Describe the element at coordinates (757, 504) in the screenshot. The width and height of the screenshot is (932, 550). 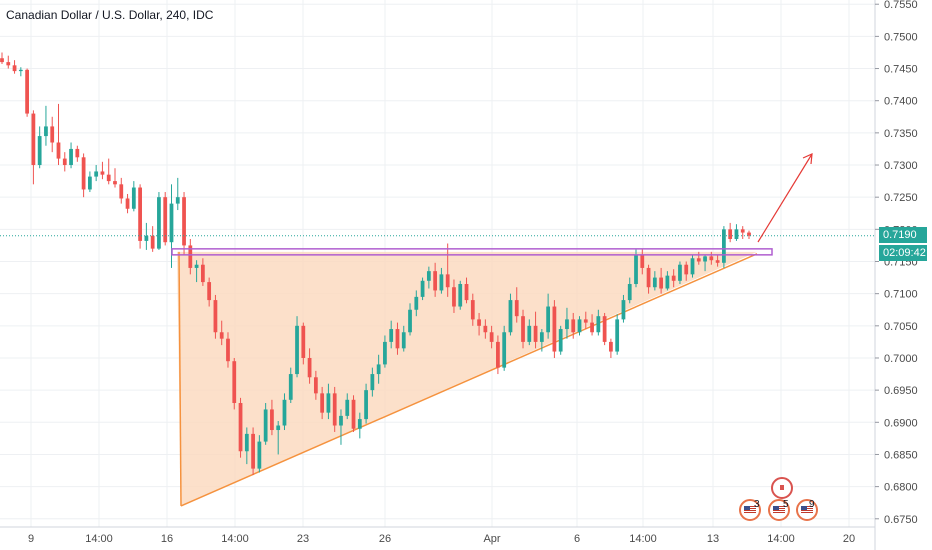
I see `event-count: 3` at that location.